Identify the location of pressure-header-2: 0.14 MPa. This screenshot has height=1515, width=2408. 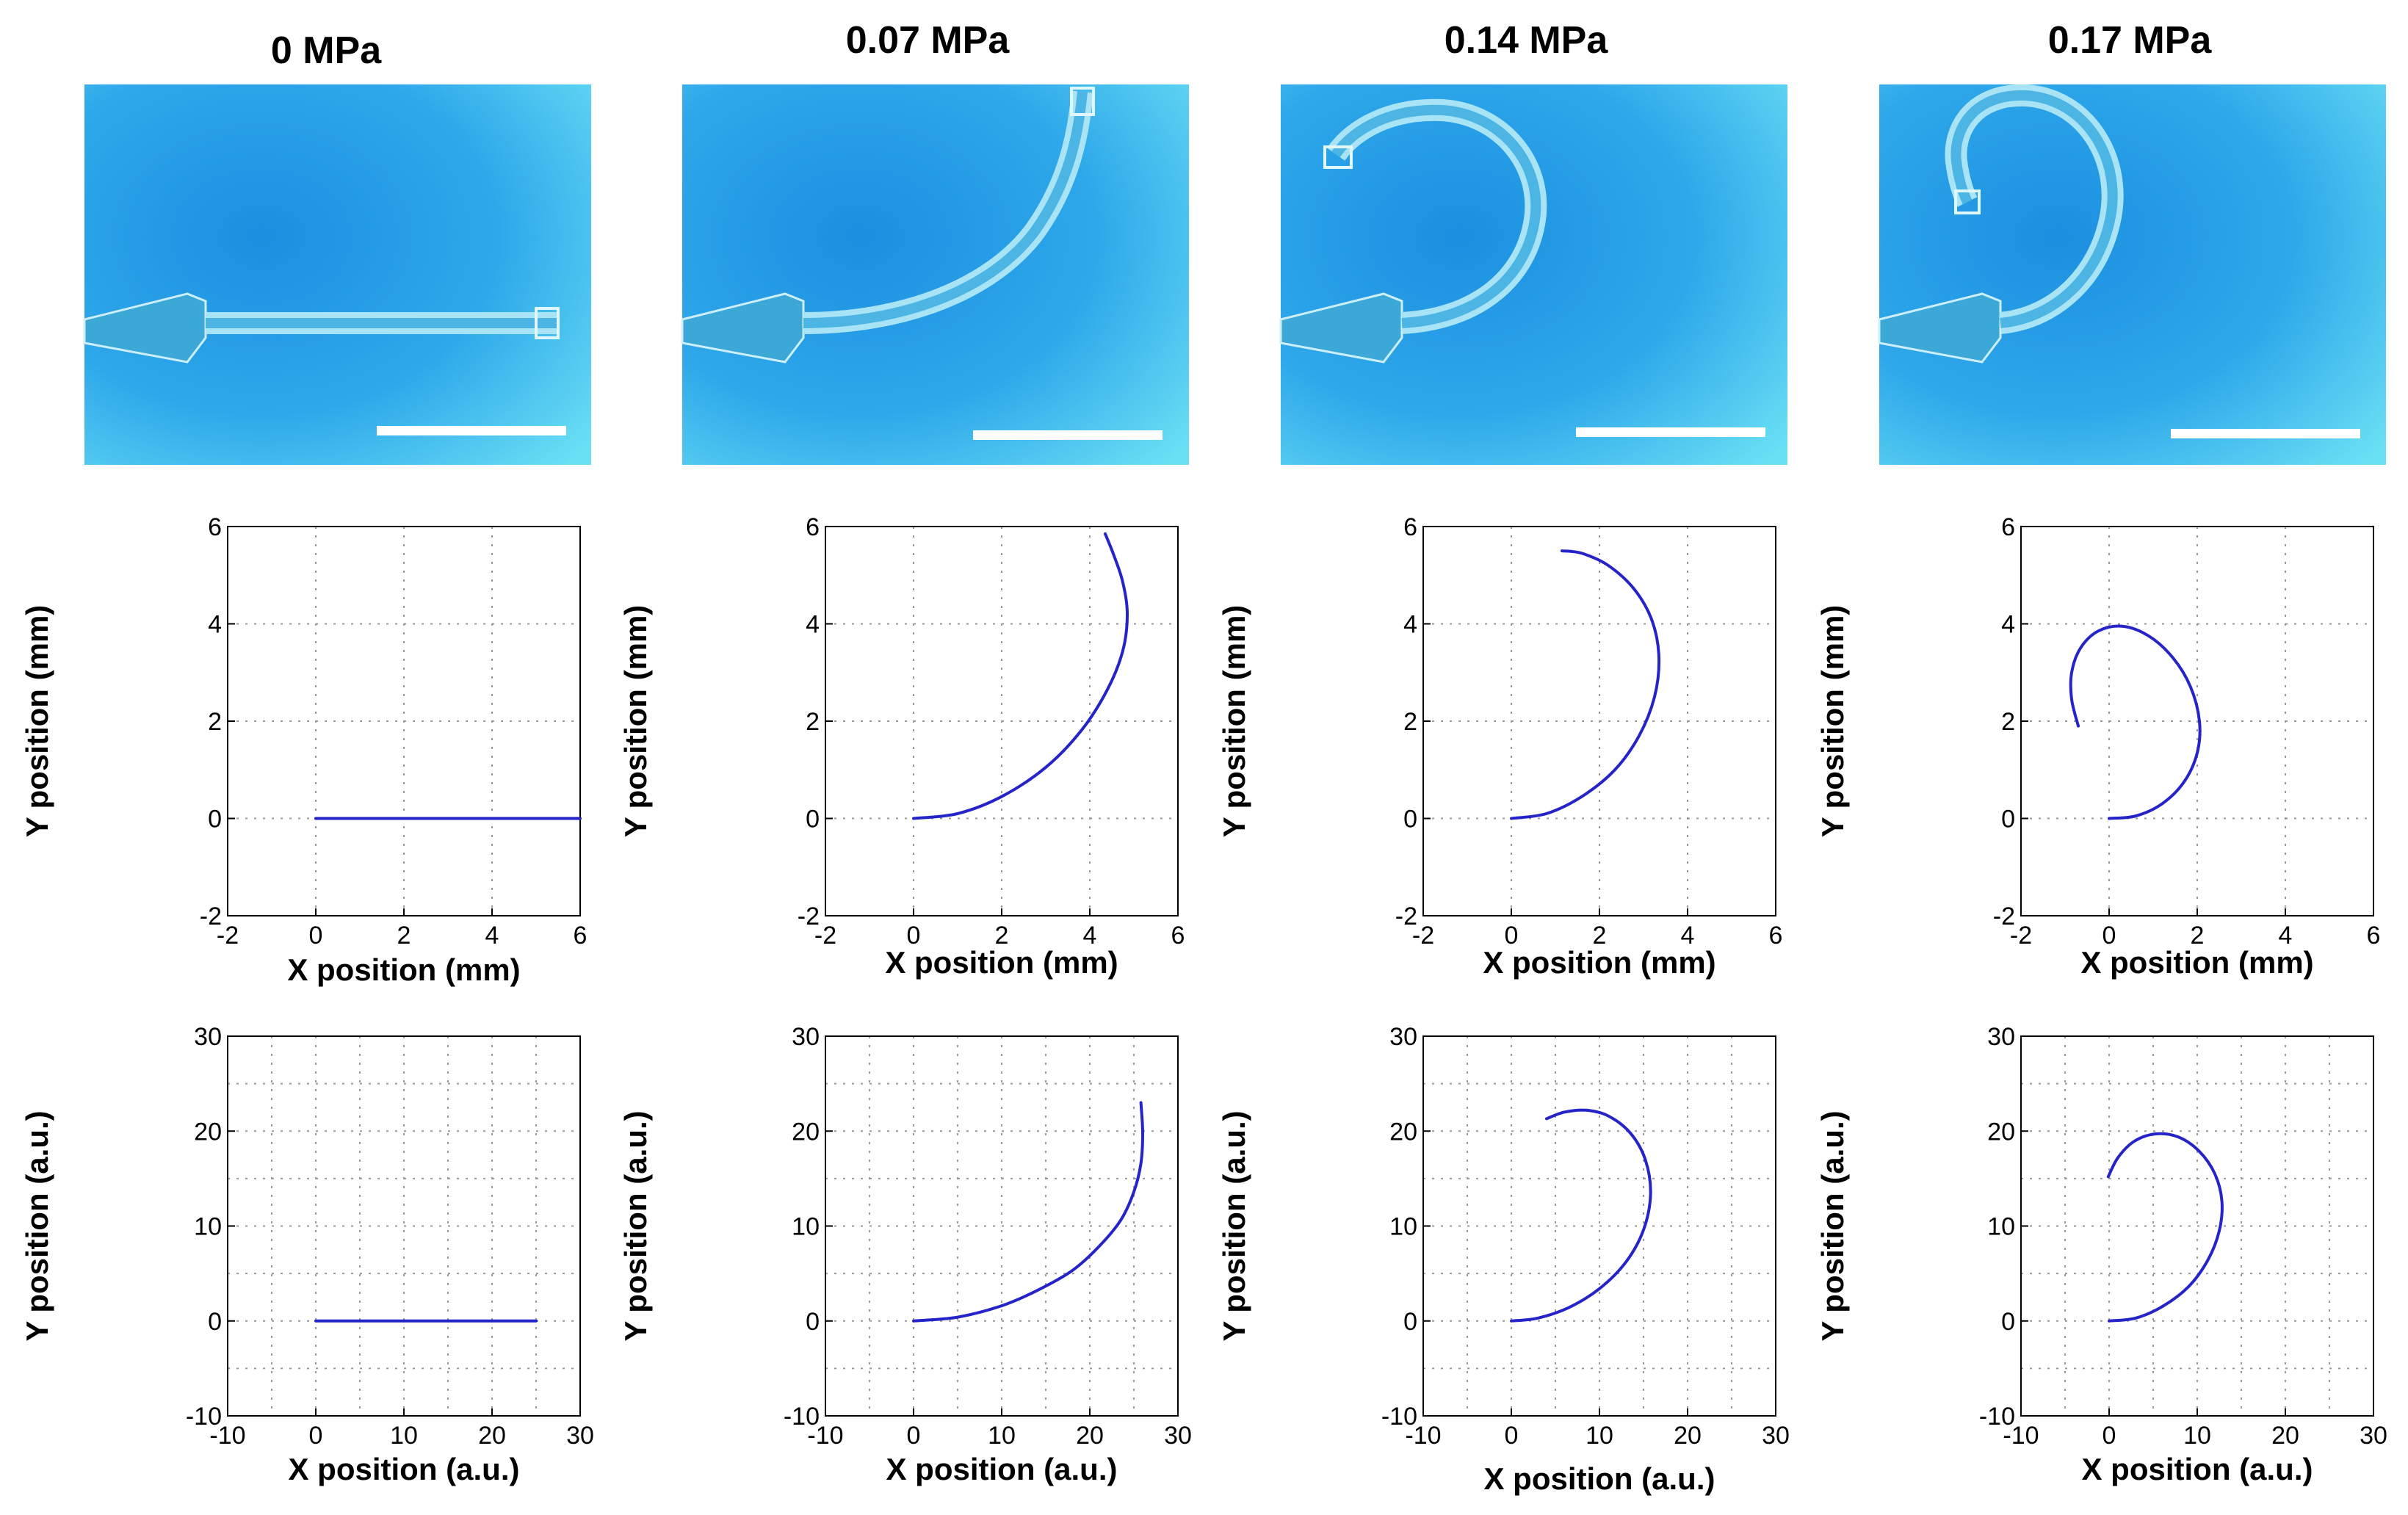
(1527, 40).